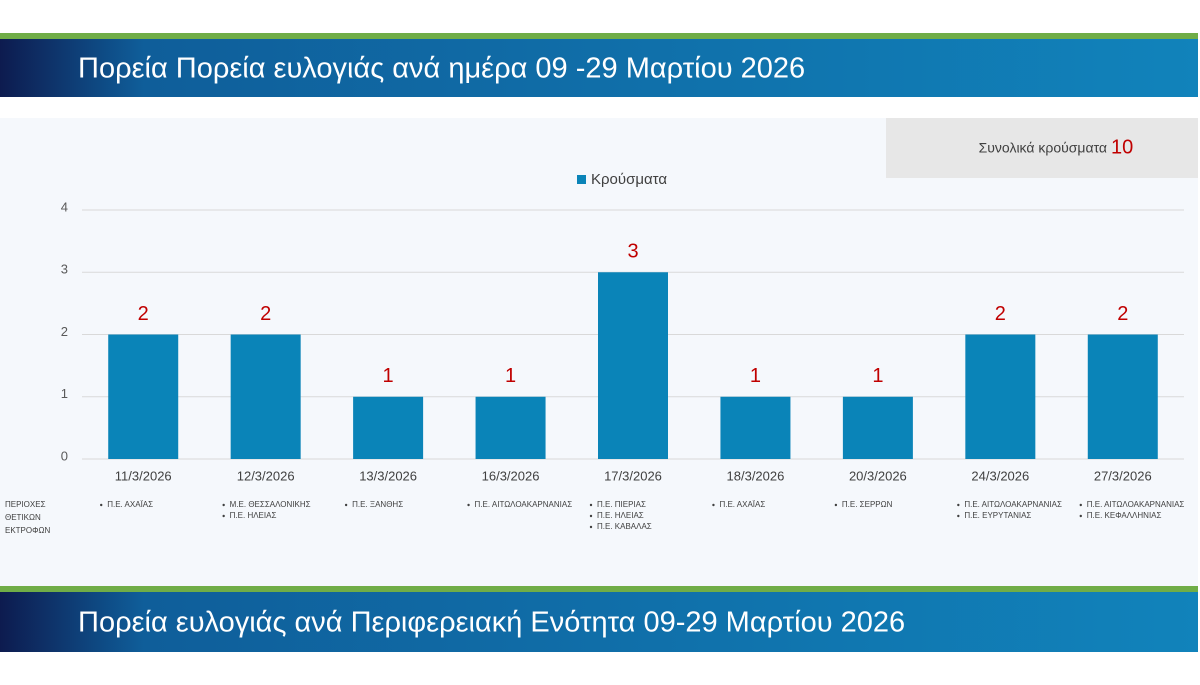 The image size is (1200, 685). Describe the element at coordinates (621, 504) in the screenshot. I see `region-label: Π.Ε. ΠΙΕΡΙΑΣ` at that location.